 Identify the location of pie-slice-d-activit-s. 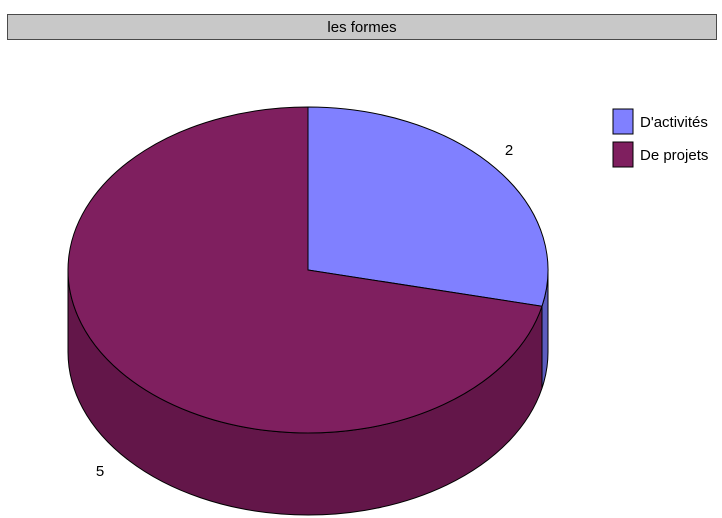
(428, 206).